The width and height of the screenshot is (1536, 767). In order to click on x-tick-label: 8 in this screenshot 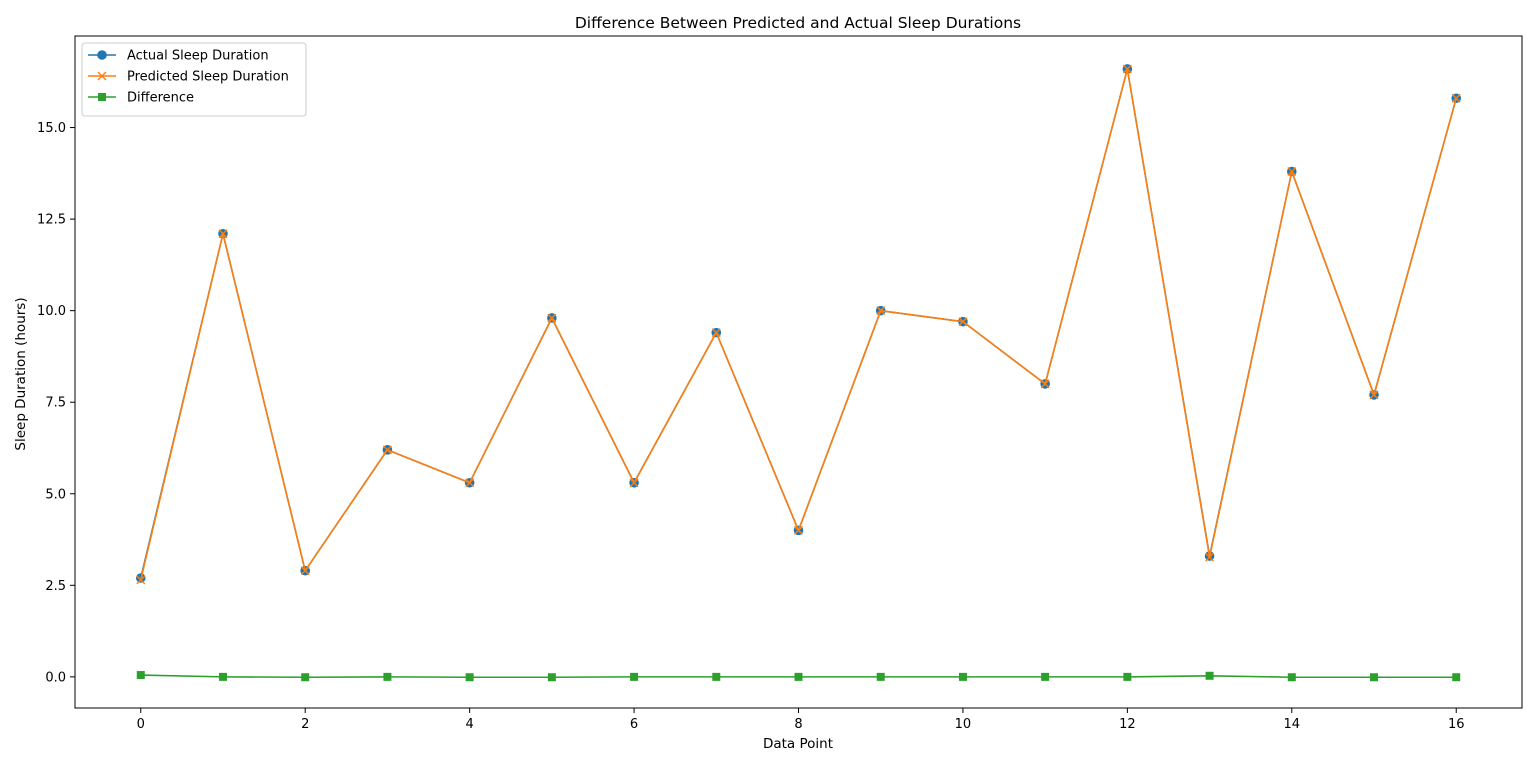, I will do `click(798, 724)`.